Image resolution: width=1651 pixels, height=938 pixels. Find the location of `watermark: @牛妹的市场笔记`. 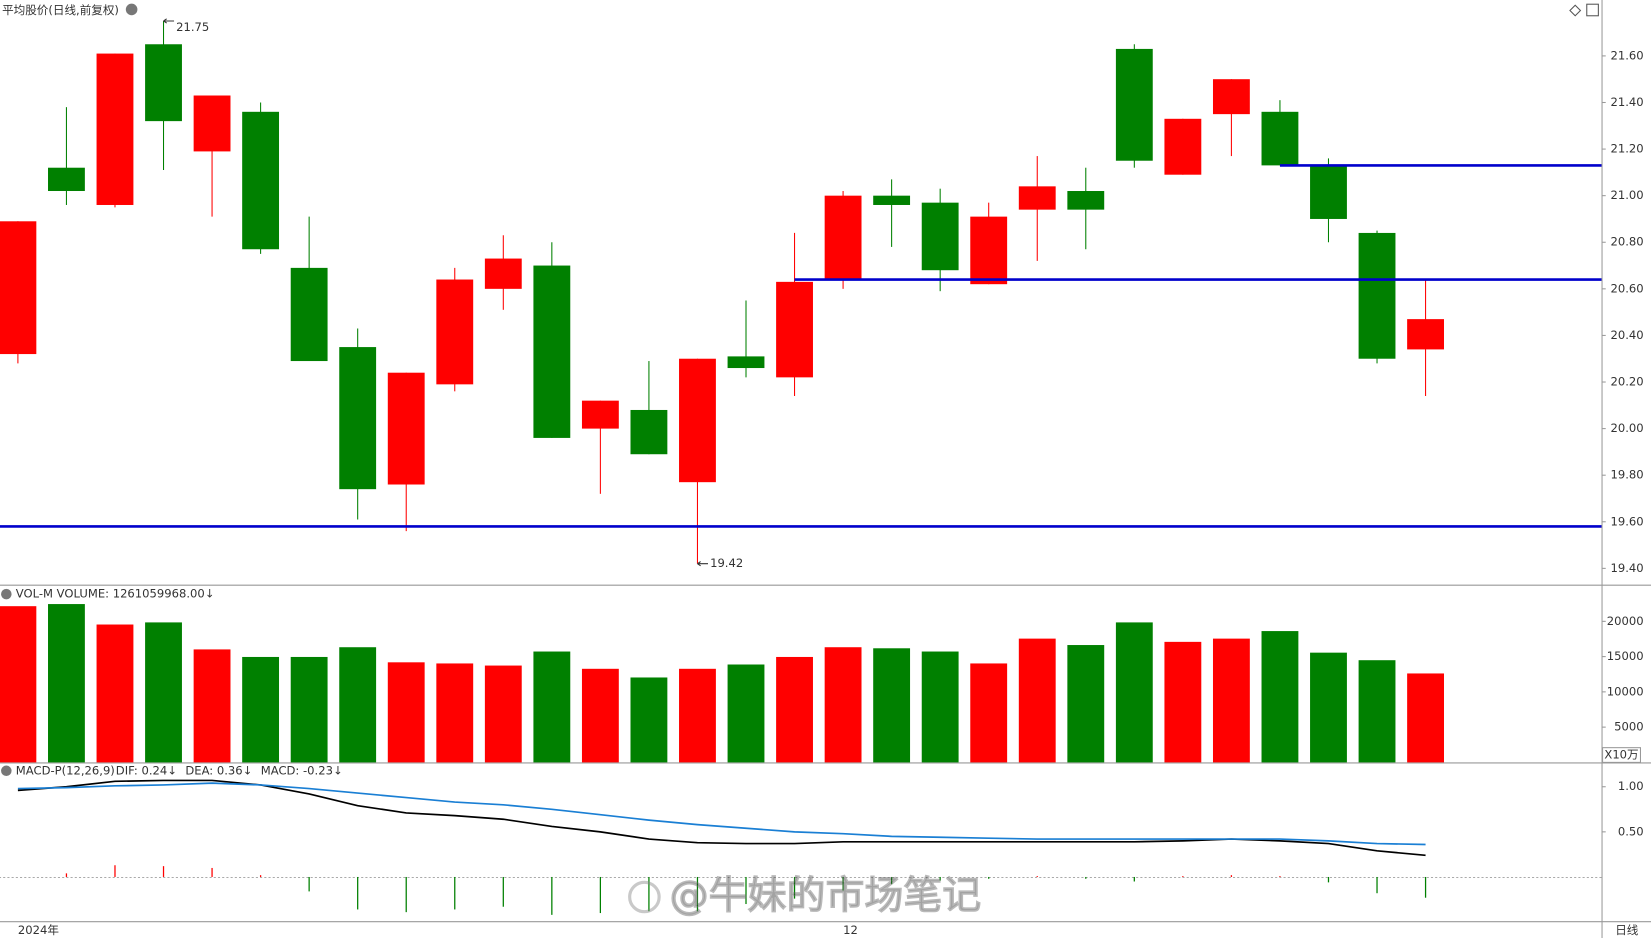

watermark: @牛妹的市场笔记 is located at coordinates (826, 896).